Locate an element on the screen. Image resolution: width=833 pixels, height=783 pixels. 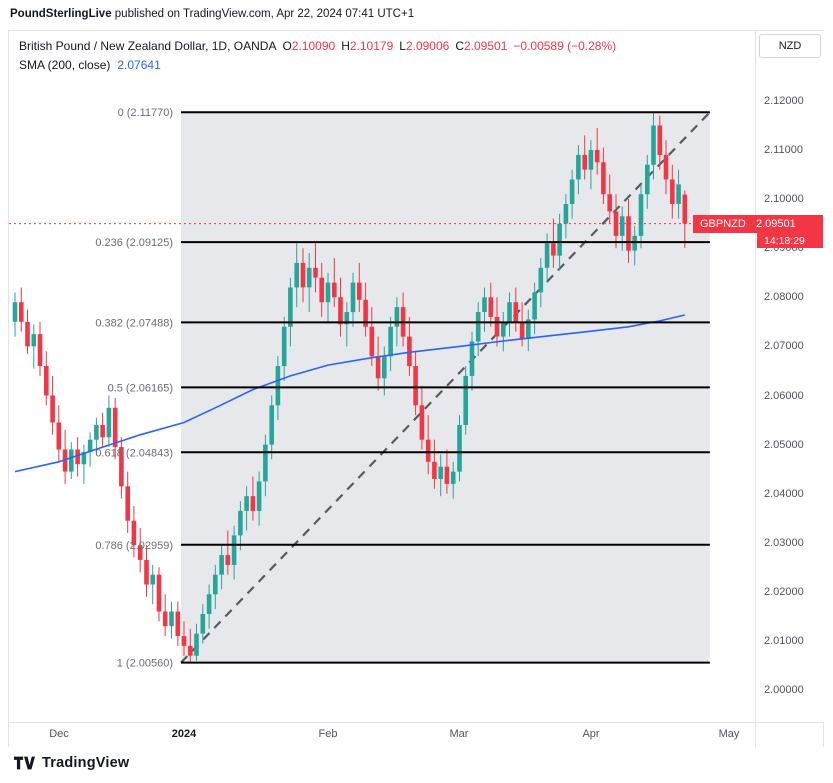
close-label: C is located at coordinates (459, 46).